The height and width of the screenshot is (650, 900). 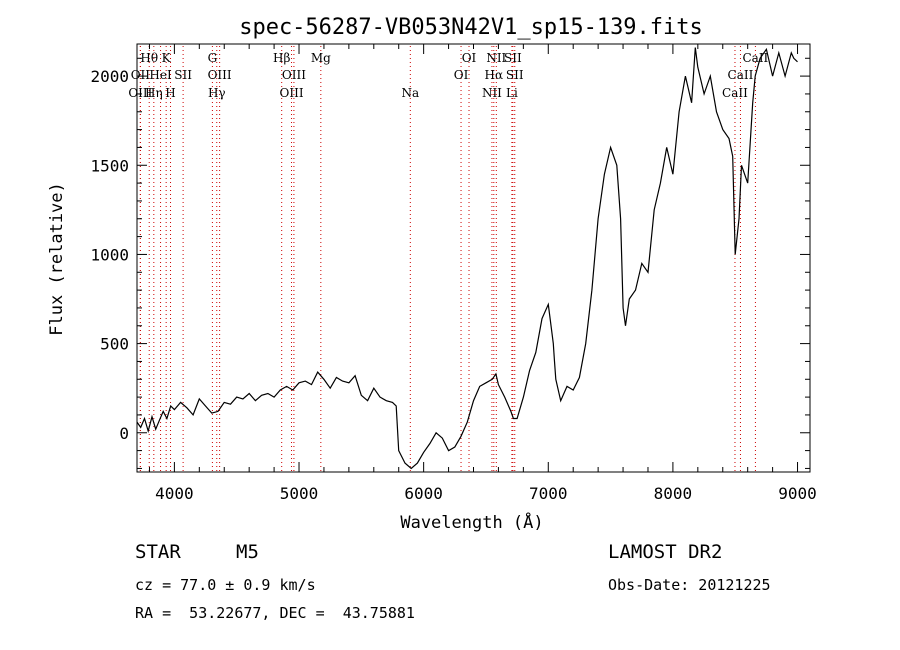 I want to click on x-tick-label-5: 9000, so click(x=797, y=493).